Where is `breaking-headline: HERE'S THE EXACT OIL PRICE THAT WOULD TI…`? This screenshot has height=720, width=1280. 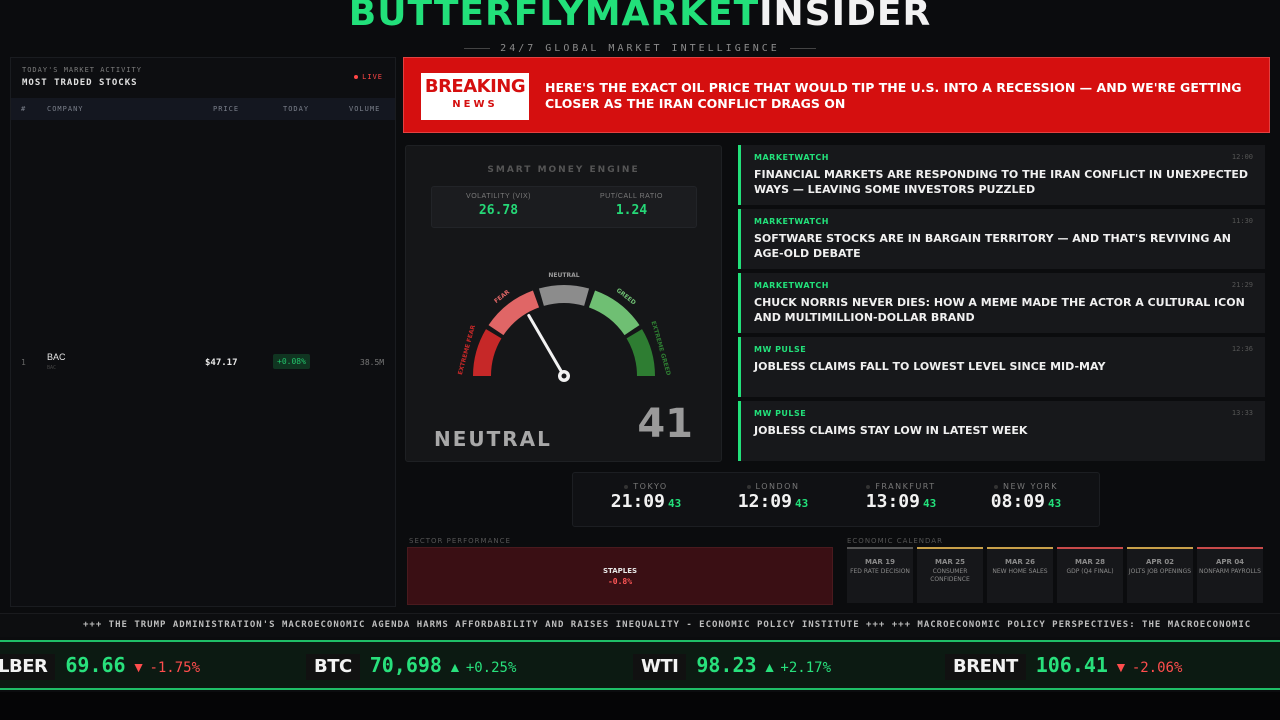 breaking-headline: HERE'S THE EXACT OIL PRICE THAT WOULD TI… is located at coordinates (893, 95).